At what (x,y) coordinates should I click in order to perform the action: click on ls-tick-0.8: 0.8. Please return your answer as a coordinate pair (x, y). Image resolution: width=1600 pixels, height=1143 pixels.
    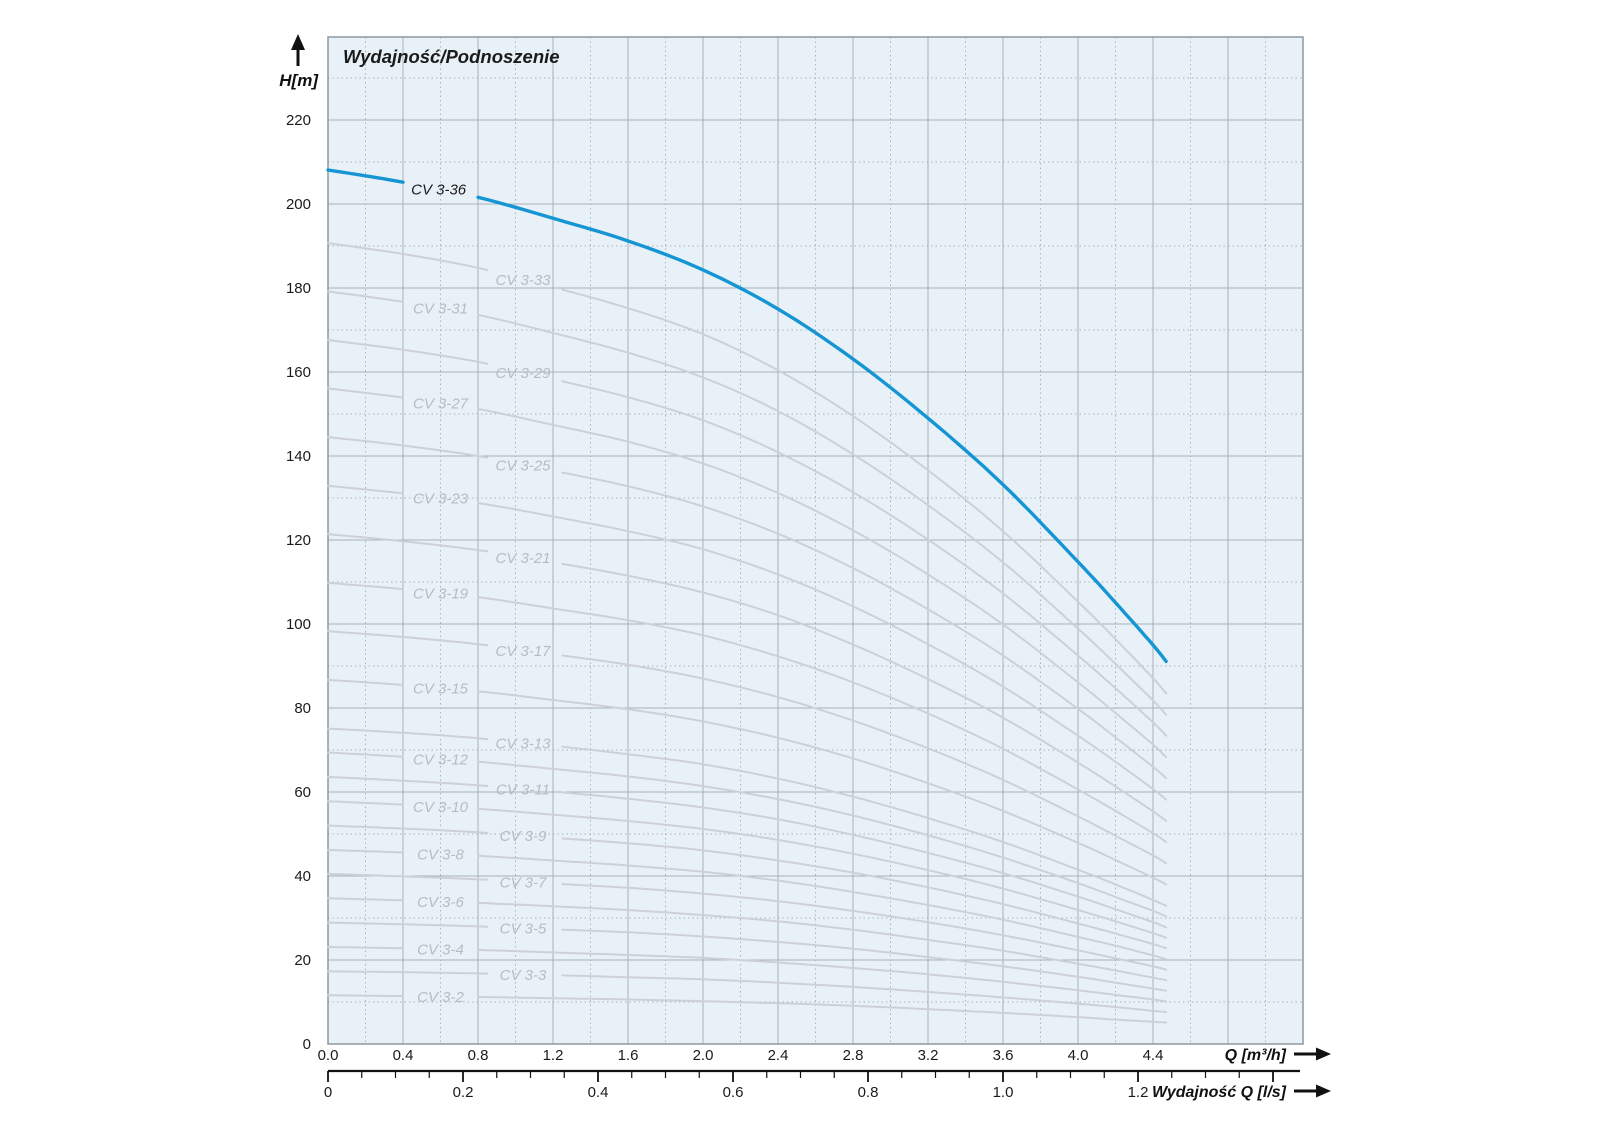
    Looking at the image, I should click on (868, 1092).